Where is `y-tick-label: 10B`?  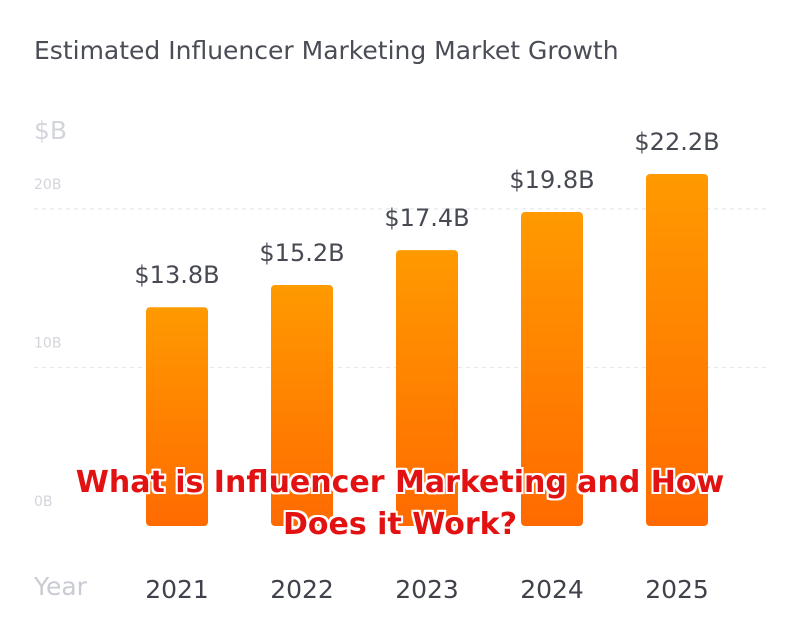
y-tick-label: 10B is located at coordinates (47, 343).